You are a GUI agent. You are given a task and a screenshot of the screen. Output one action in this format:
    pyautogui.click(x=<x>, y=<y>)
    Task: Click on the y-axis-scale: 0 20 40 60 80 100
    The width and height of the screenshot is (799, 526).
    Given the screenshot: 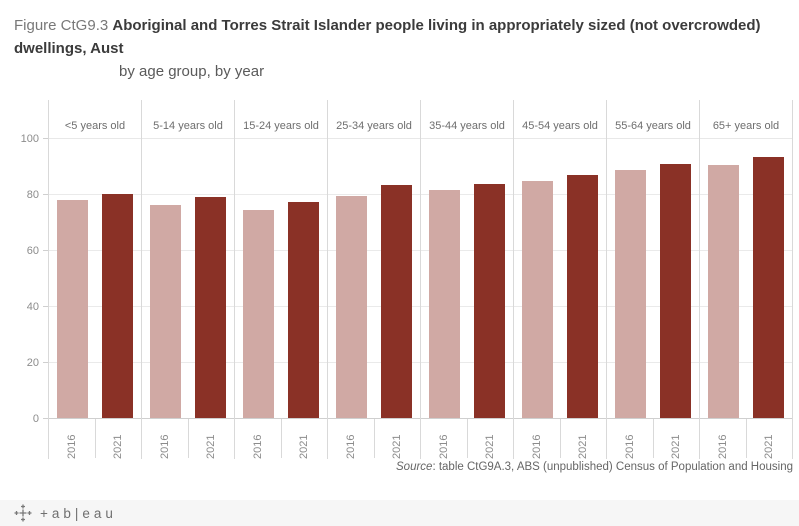 What is the action you would take?
    pyautogui.click(x=24, y=279)
    